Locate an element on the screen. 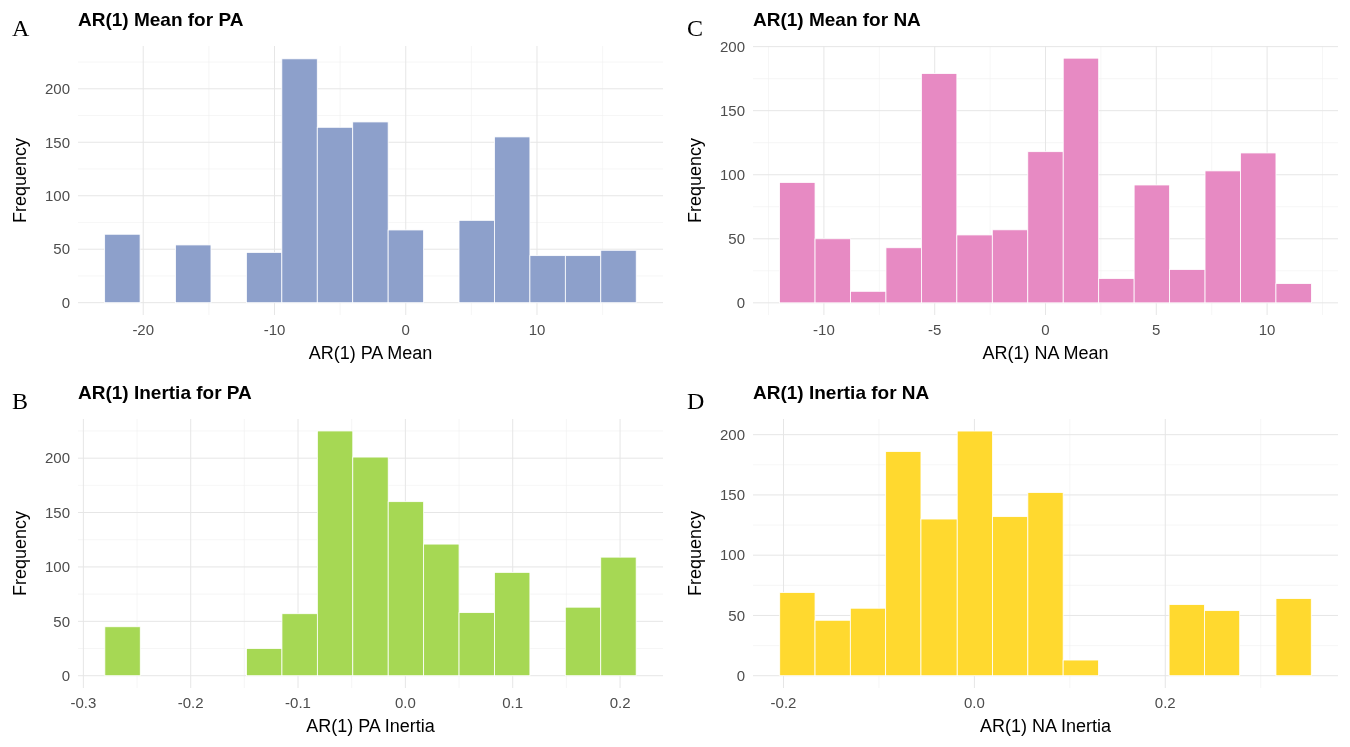 The image size is (1350, 747). text: B is located at coordinates (20, 401).